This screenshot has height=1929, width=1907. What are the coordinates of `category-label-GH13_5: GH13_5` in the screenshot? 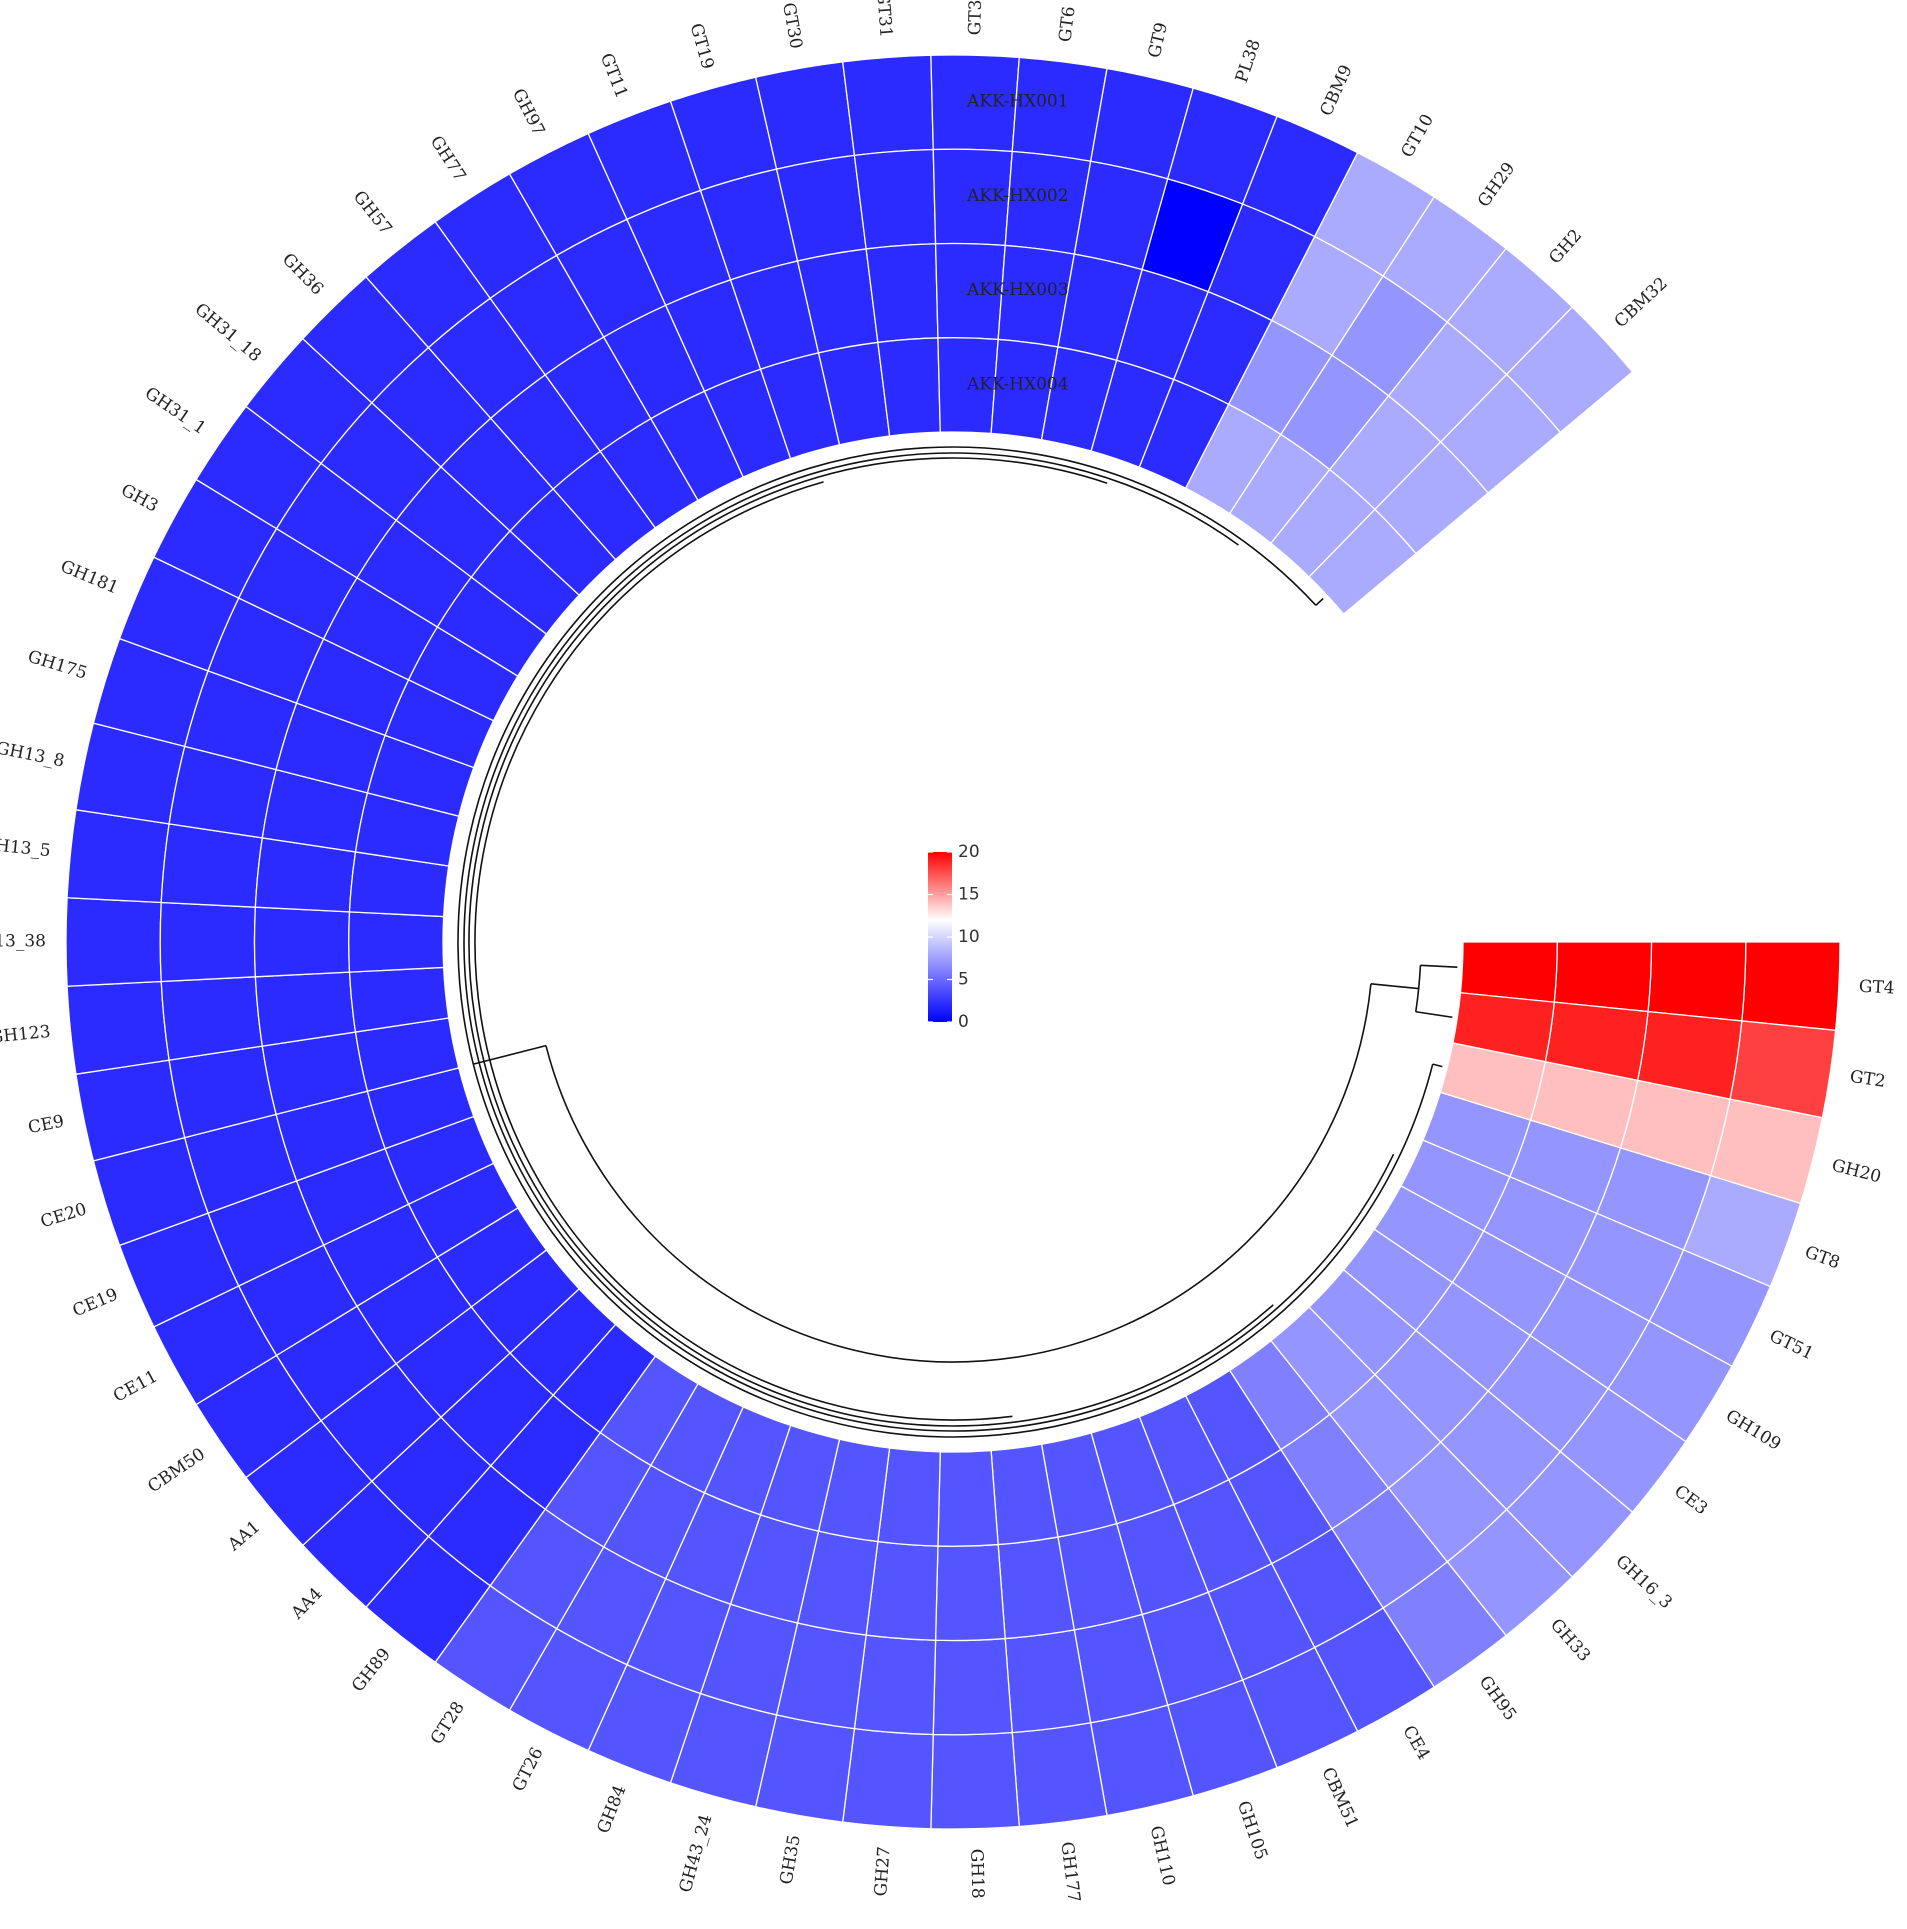 It's located at (26, 847).